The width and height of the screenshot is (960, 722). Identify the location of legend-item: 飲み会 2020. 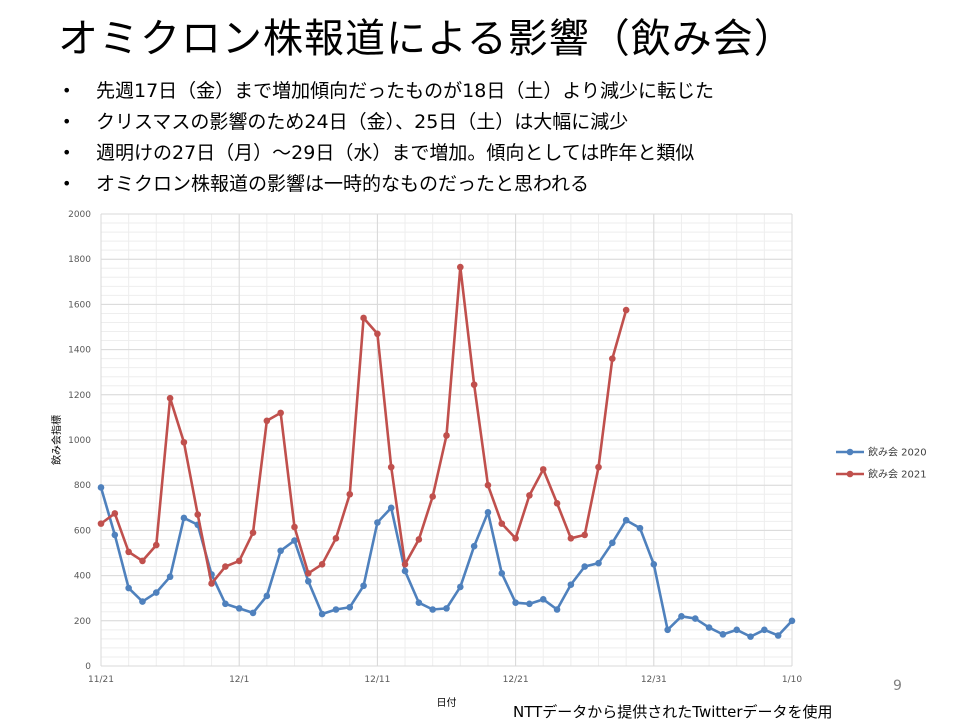
(881, 452).